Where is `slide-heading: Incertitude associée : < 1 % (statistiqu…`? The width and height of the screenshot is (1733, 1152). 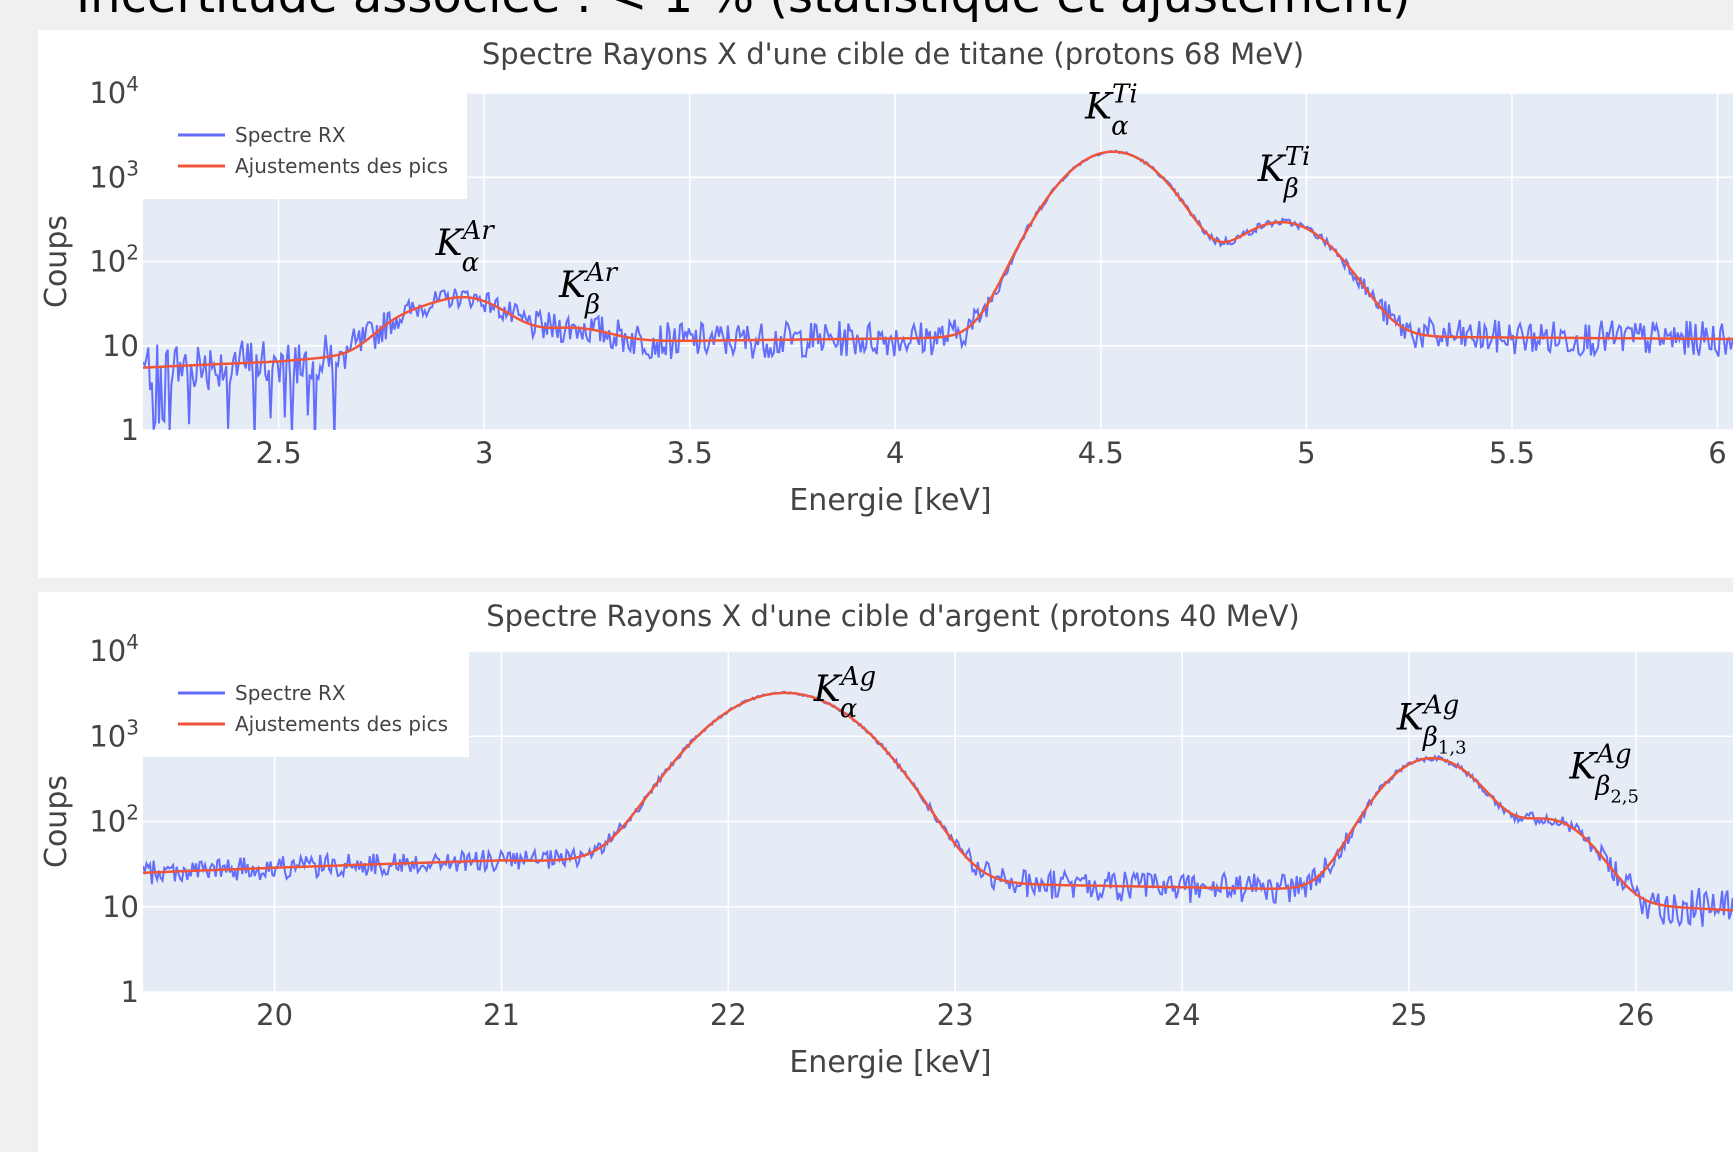
slide-heading: Incertitude associée : < 1 % (statistiqu… is located at coordinates (743, 10).